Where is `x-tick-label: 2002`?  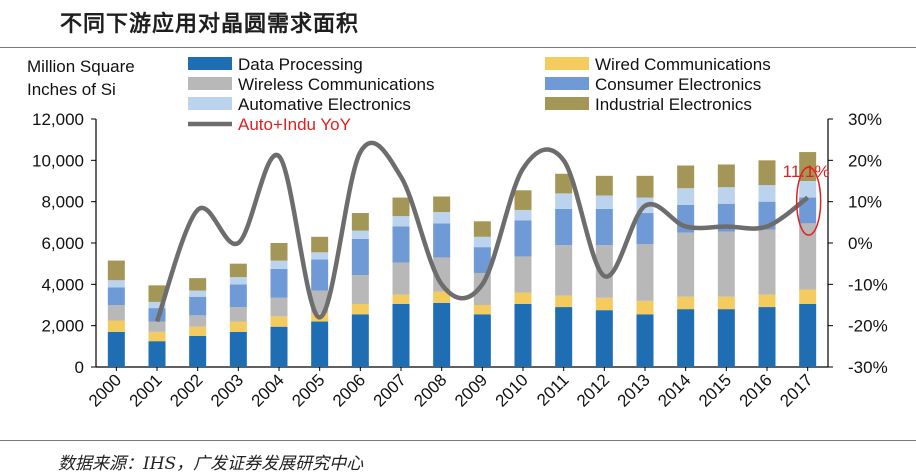 x-tick-label: 2002 is located at coordinates (186, 390).